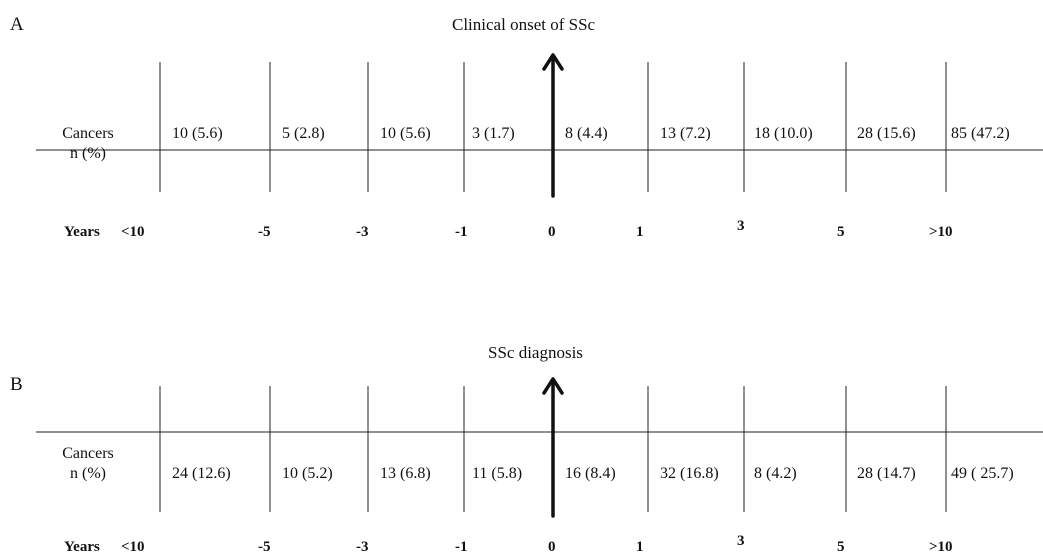 This screenshot has width=1043, height=555. What do you see at coordinates (303, 133) in the screenshot?
I see `cancer-count-cell: 5 (2.8)` at bounding box center [303, 133].